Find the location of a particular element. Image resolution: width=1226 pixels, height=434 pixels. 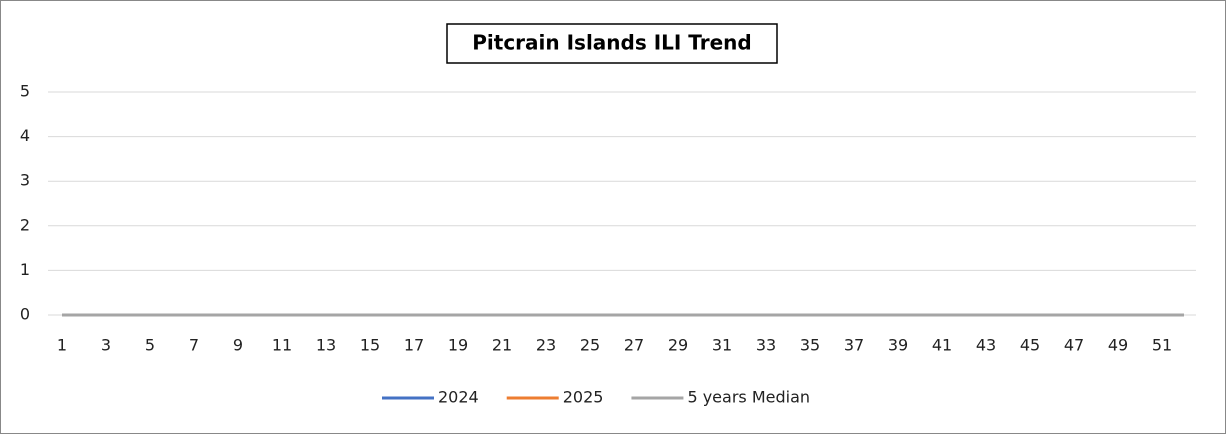

x-tick-label: 31 is located at coordinates (722, 345).